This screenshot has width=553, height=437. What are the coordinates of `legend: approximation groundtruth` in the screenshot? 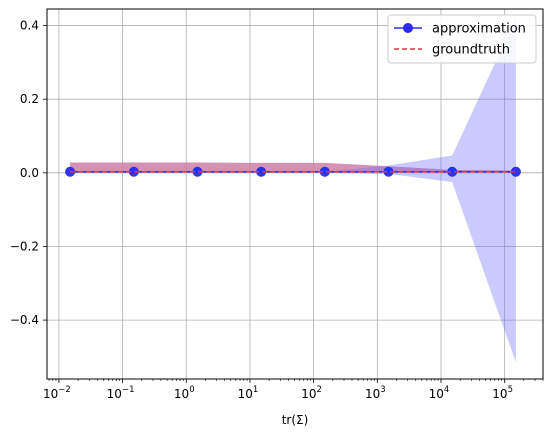 It's located at (462, 39).